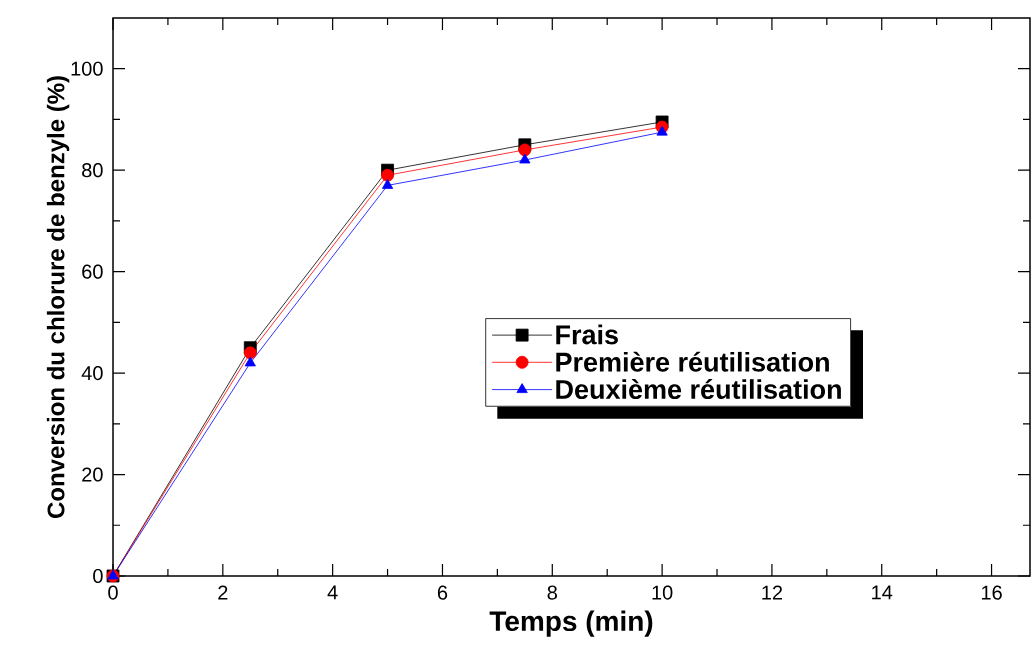  I want to click on y-tick-label: 100, so click(87, 68).